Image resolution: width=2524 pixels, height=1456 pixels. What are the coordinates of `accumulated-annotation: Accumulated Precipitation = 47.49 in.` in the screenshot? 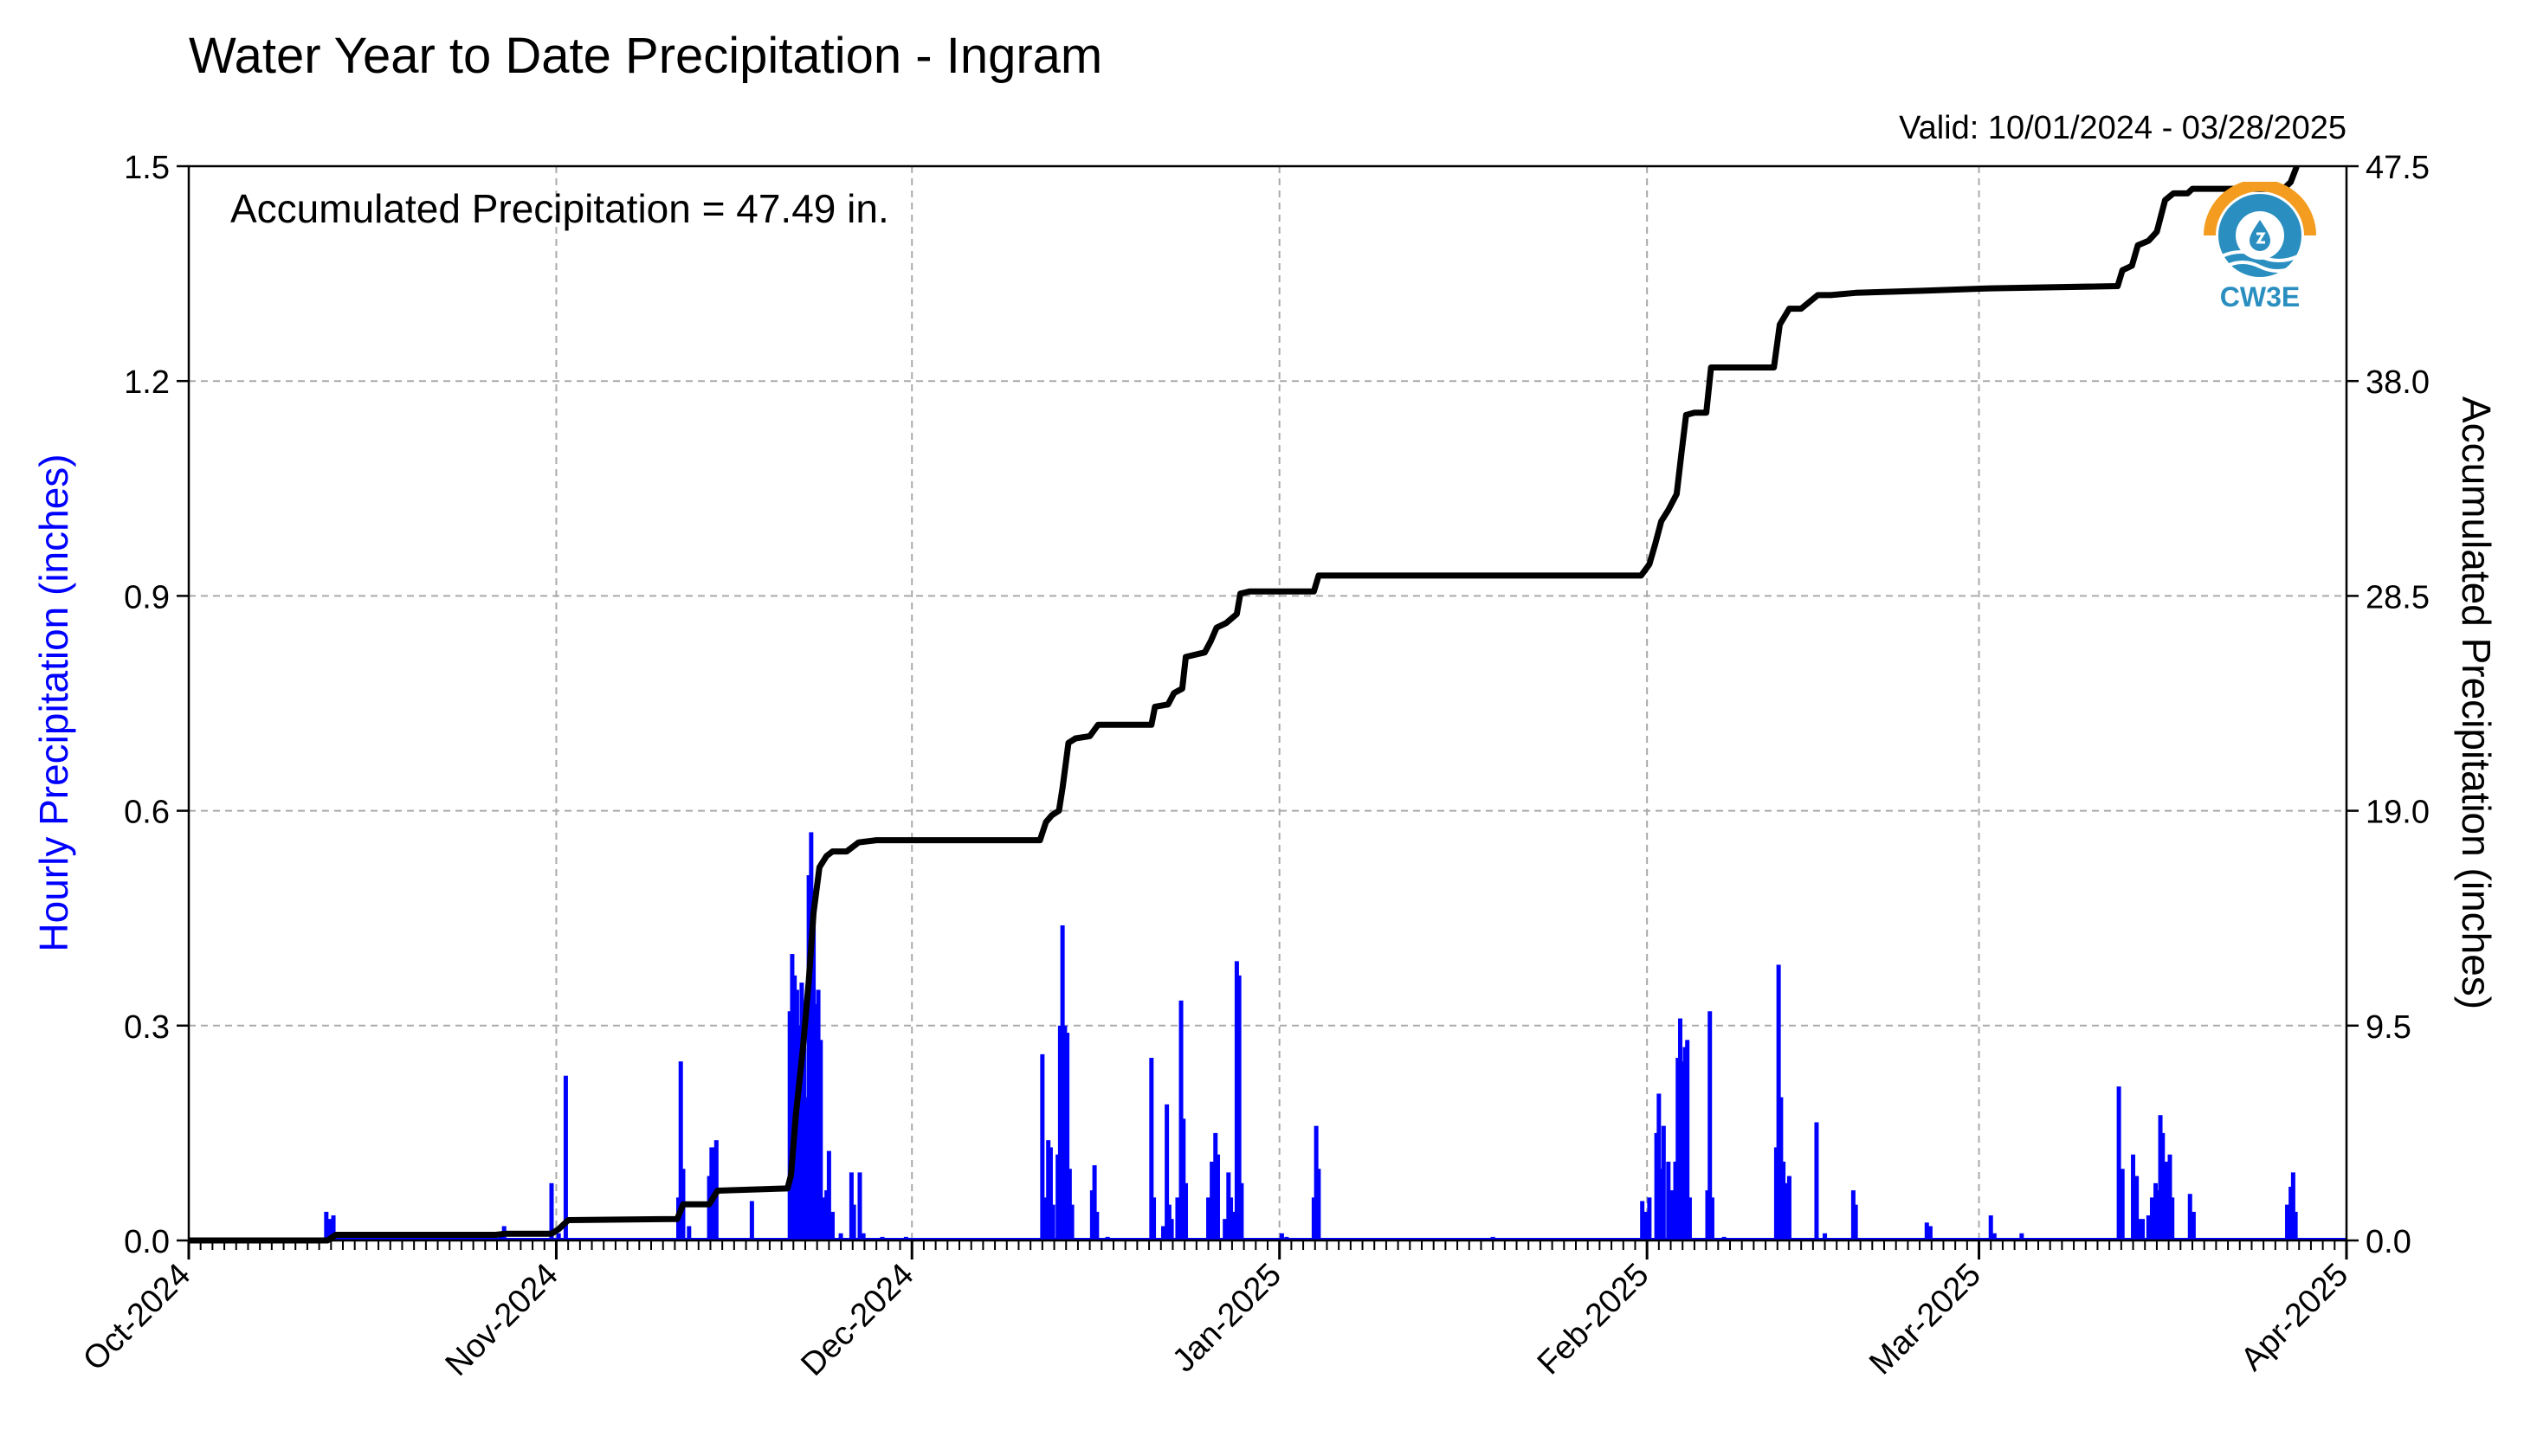 It's located at (559, 208).